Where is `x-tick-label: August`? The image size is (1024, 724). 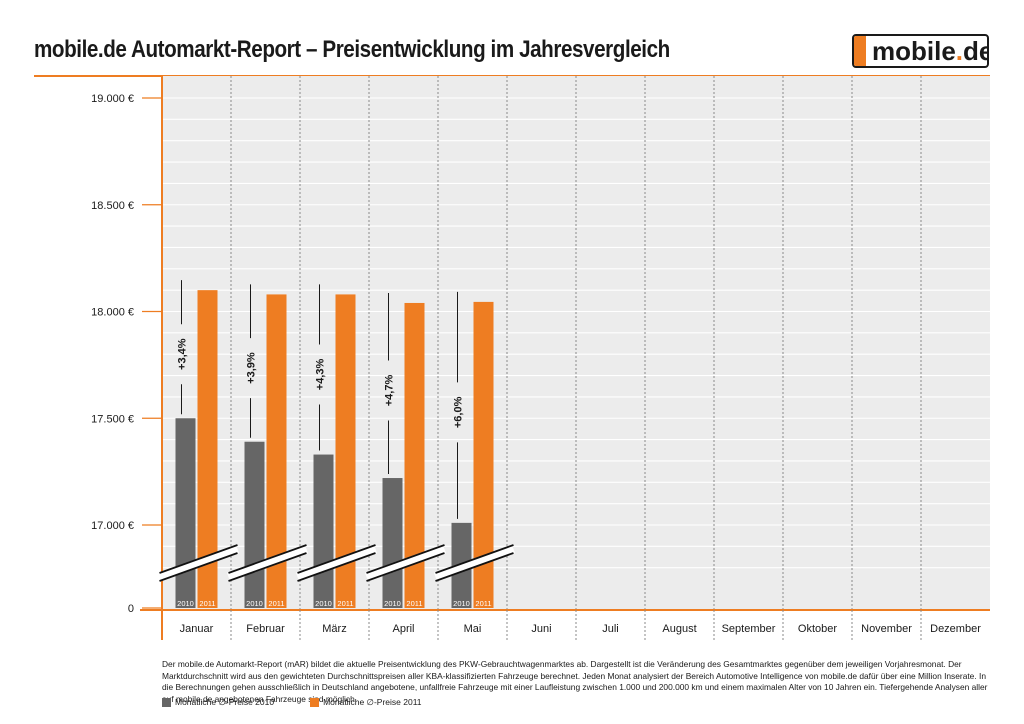
x-tick-label: August is located at coordinates (679, 629).